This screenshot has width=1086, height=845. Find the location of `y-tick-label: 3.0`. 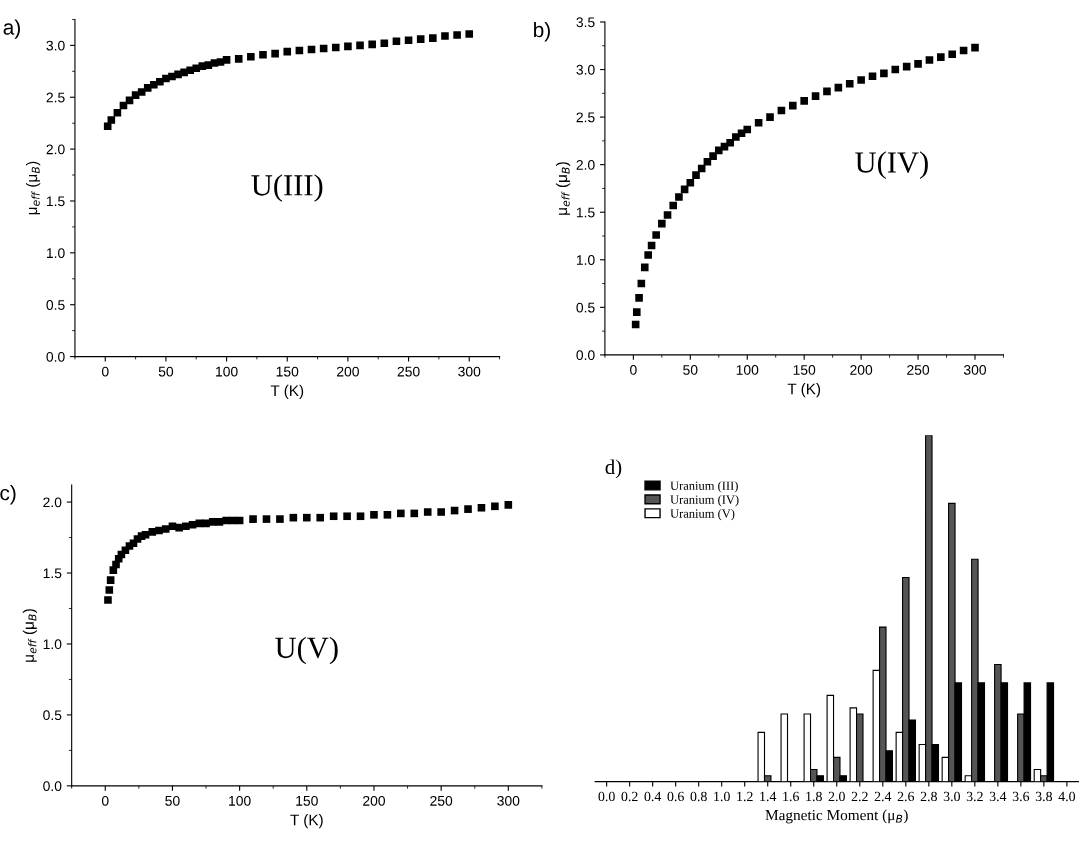

y-tick-label: 3.0 is located at coordinates (55, 45).